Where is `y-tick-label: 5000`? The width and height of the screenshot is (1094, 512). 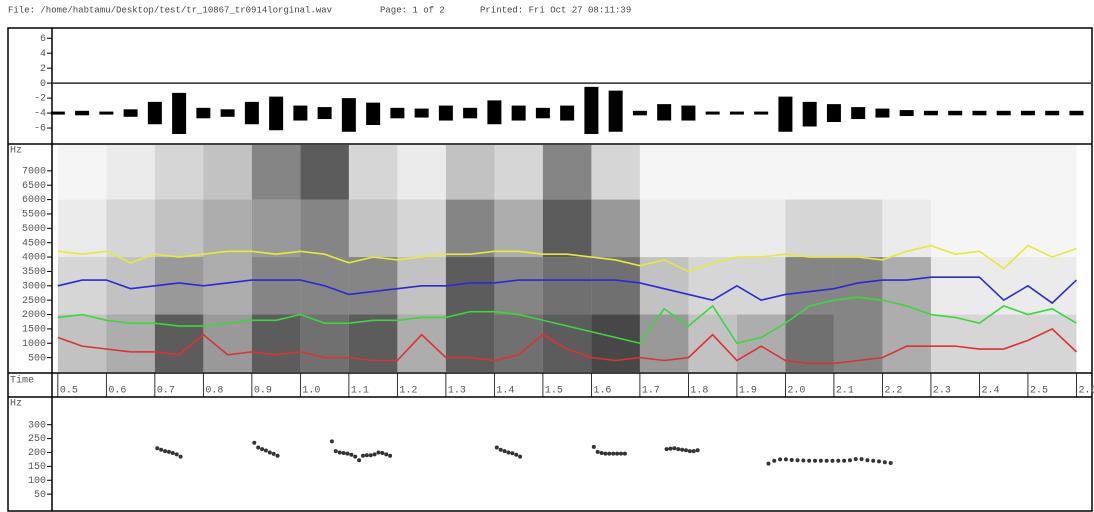 y-tick-label: 5000 is located at coordinates (34, 229).